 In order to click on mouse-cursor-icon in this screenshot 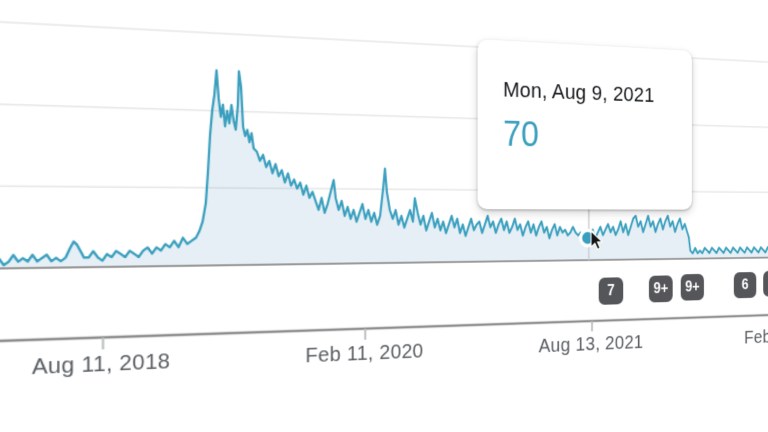, I will do `click(596, 240)`.